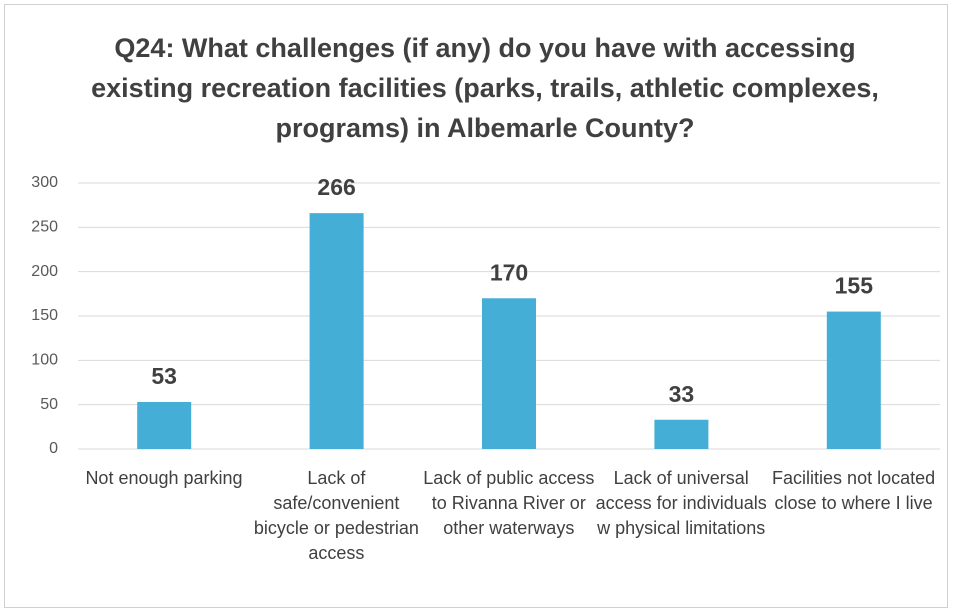 This screenshot has width=954, height=614. Describe the element at coordinates (164, 478) in the screenshot. I see `x-tick-label: Not enough parking` at that location.